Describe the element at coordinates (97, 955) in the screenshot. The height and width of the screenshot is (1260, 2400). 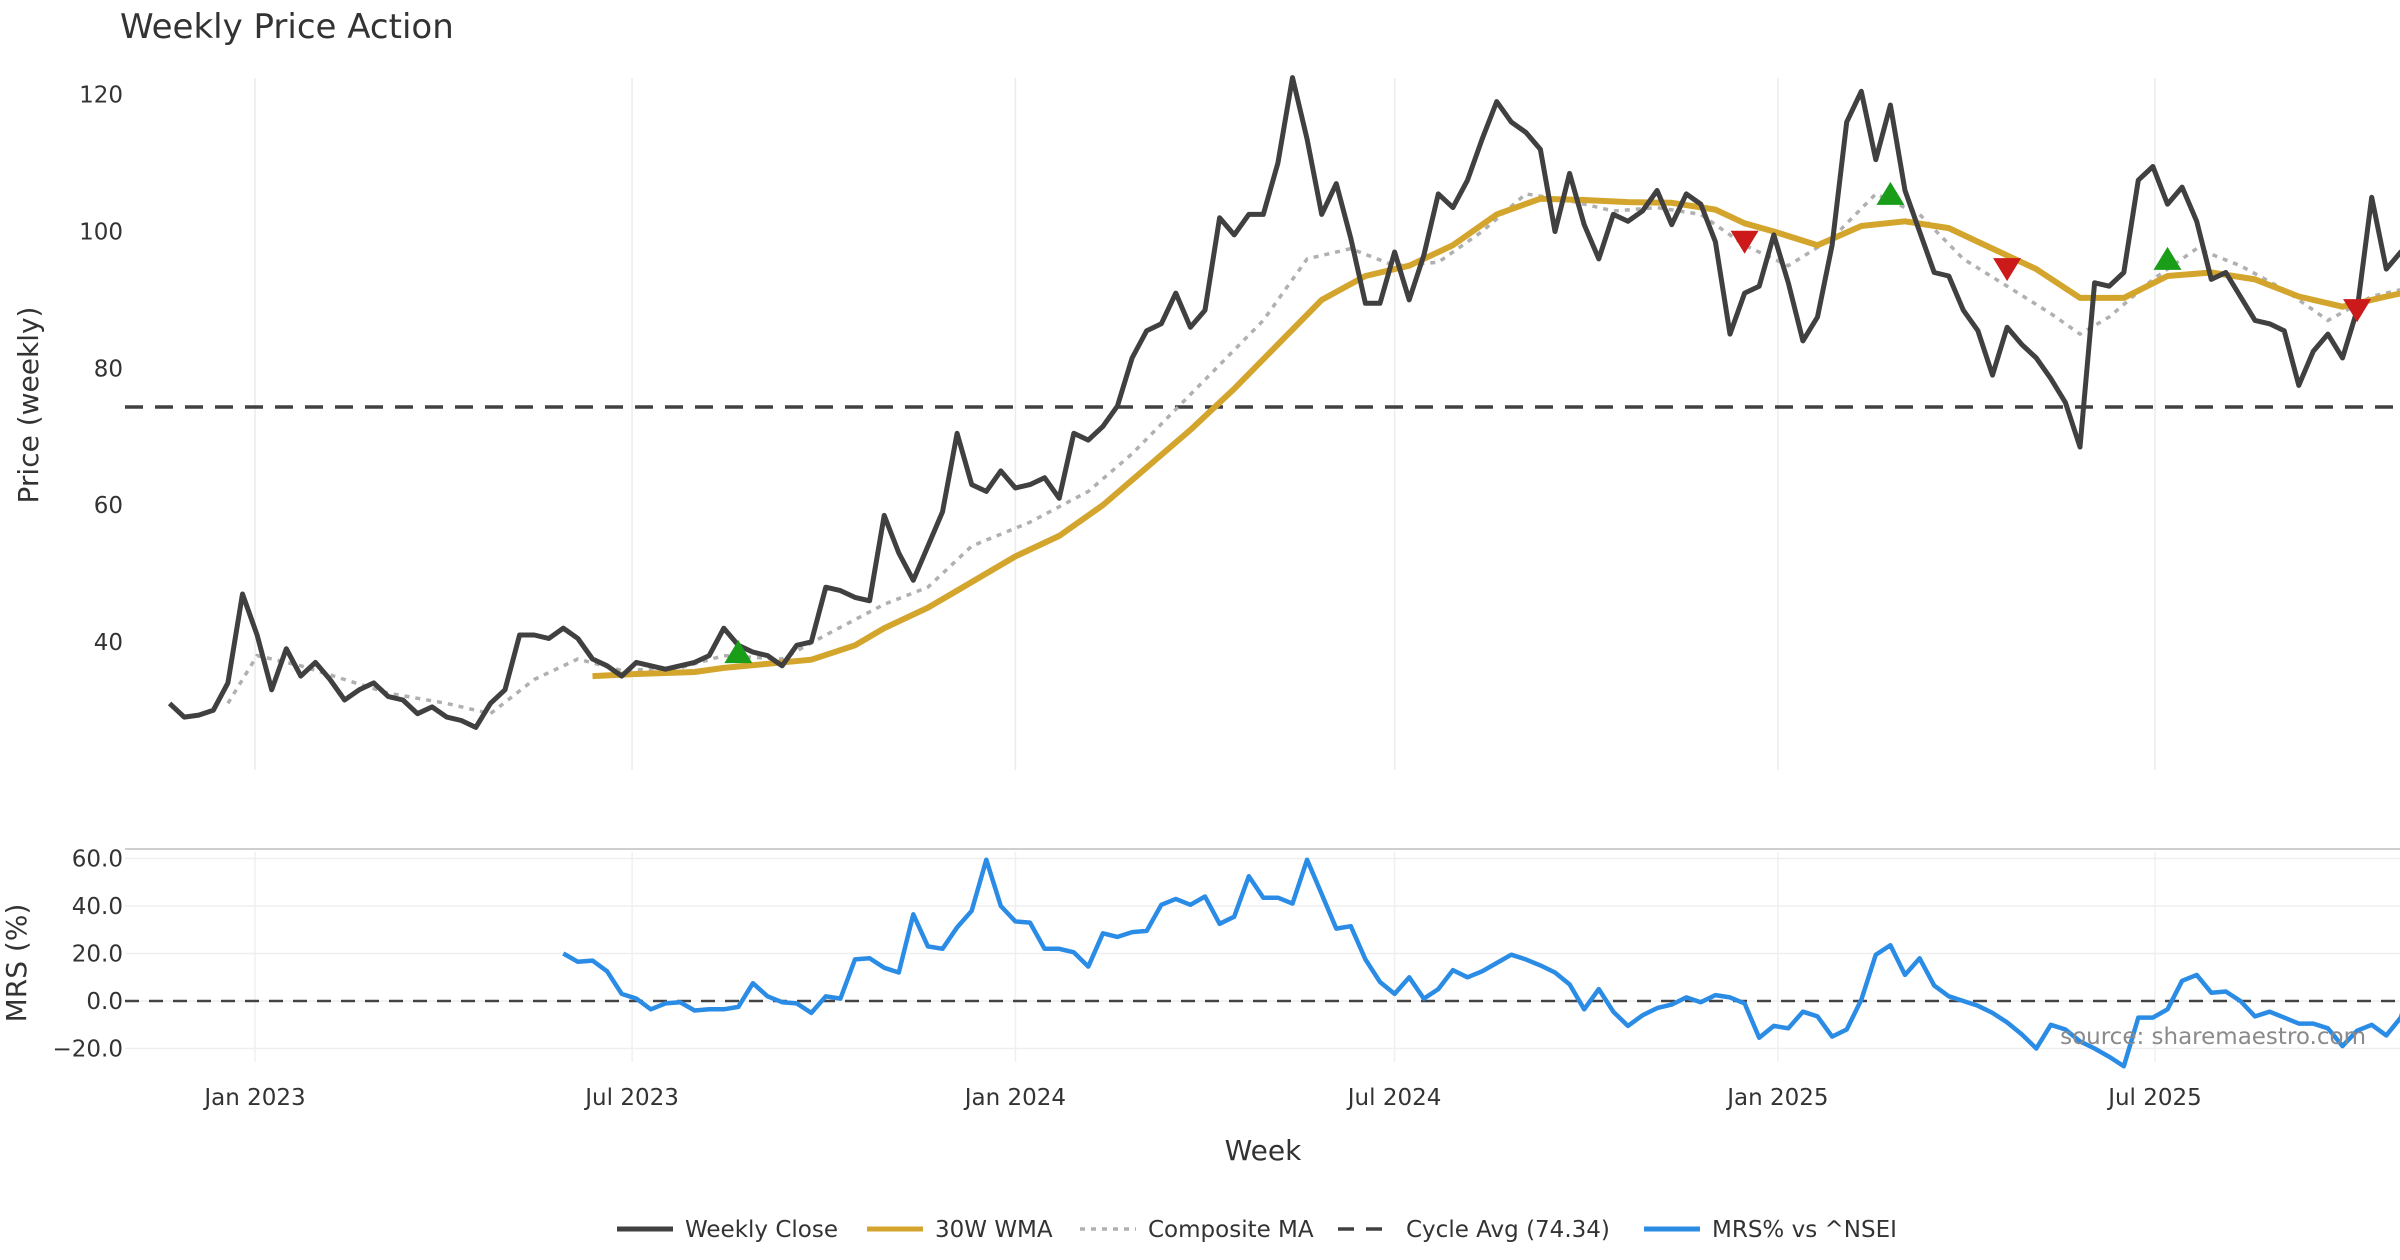
I see `mrs-y-tick-label: 20.0` at that location.